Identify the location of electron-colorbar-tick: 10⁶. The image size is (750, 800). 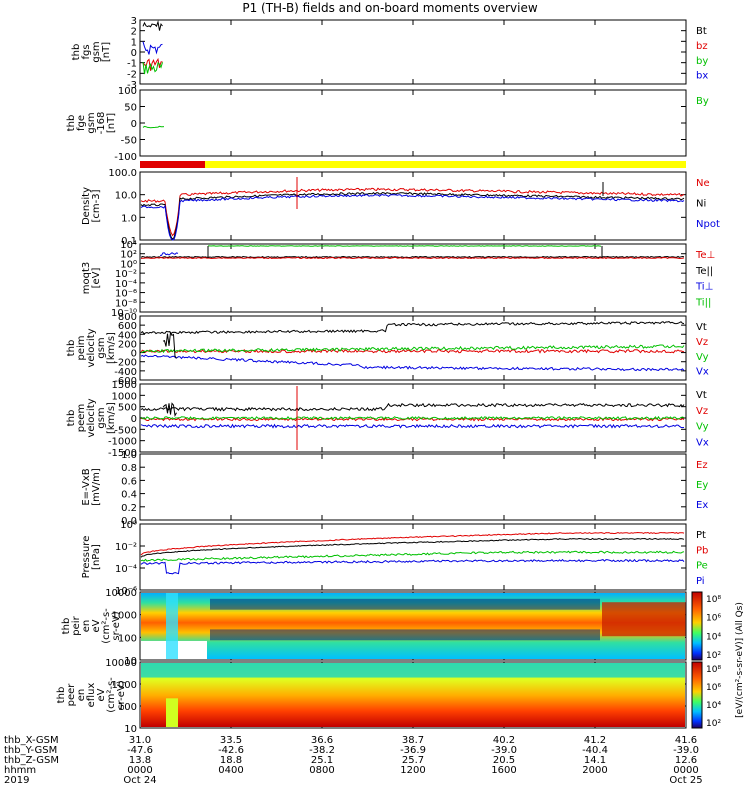
(713, 688).